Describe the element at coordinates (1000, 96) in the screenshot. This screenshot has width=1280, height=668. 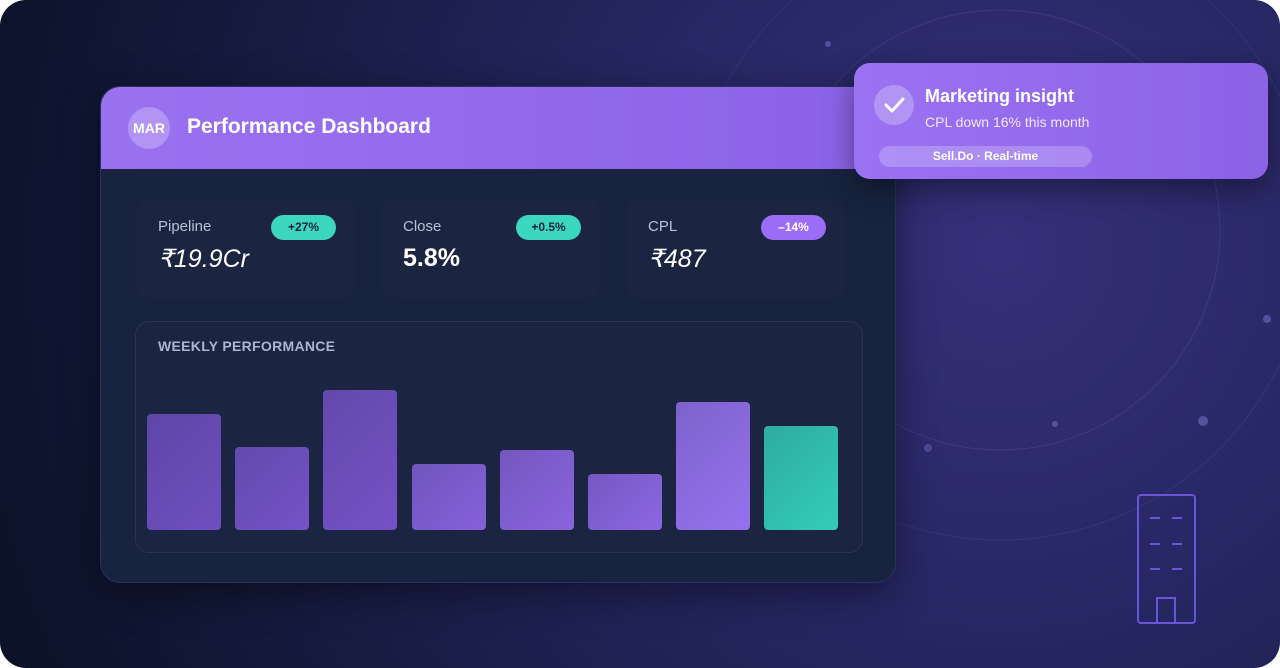
I see `notification-title: Marketing insight` at that location.